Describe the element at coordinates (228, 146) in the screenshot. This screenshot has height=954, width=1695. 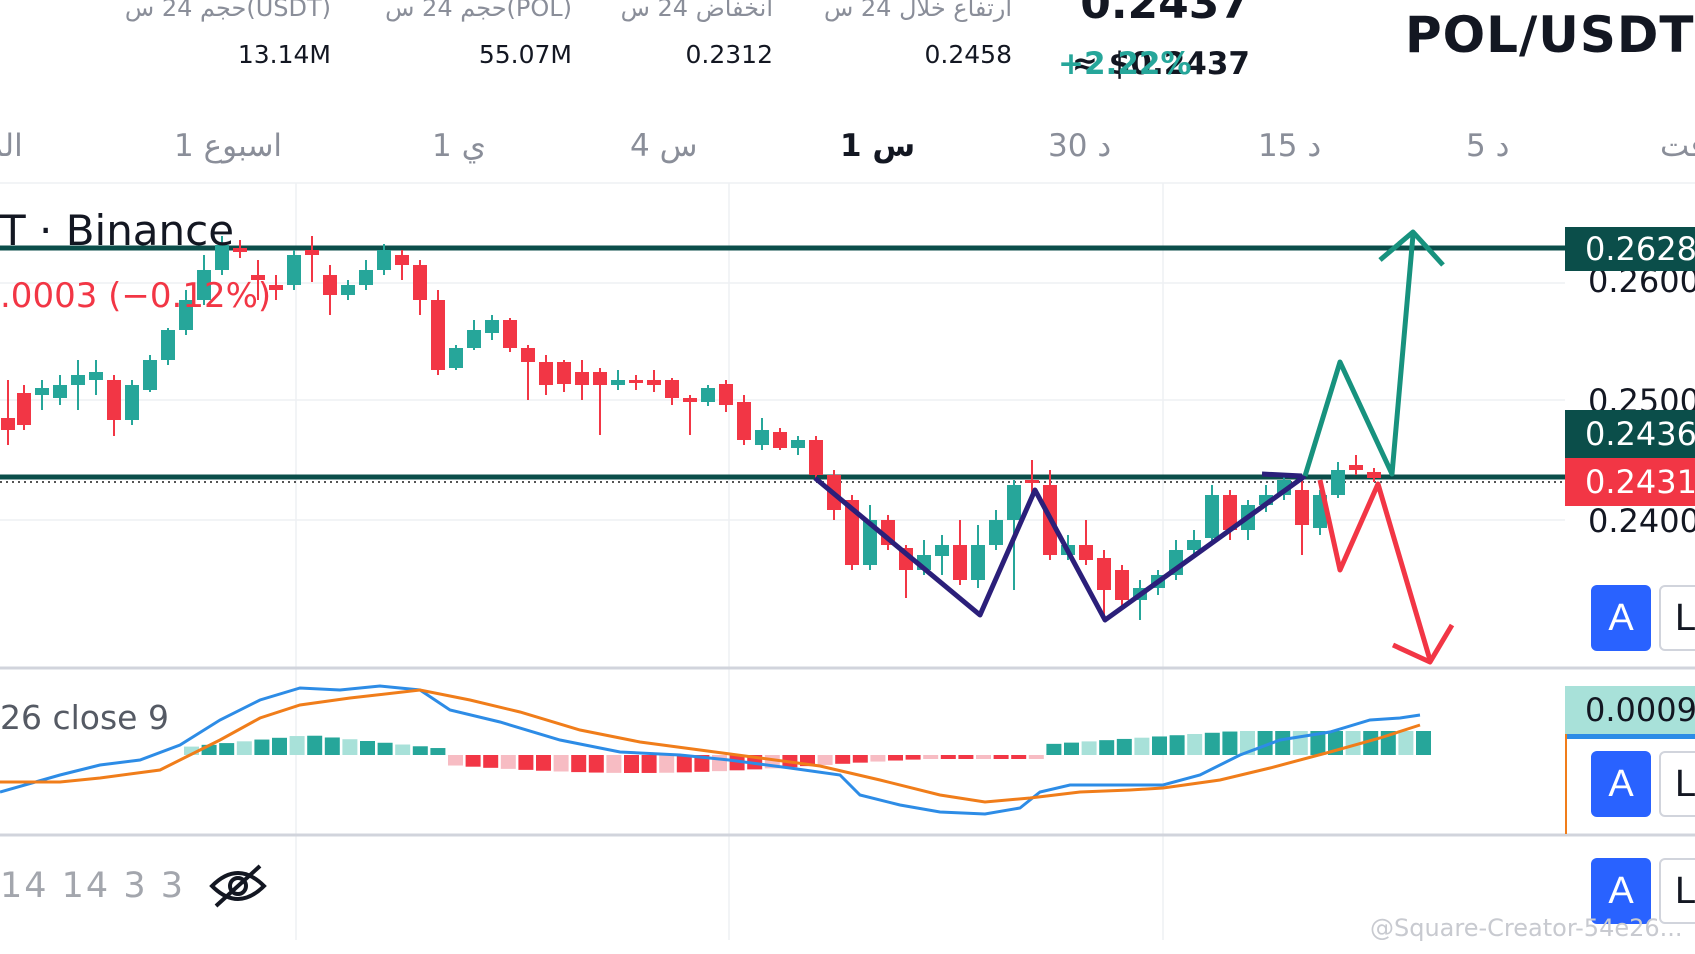
I see `tab-1w: 1 اسبوع` at that location.